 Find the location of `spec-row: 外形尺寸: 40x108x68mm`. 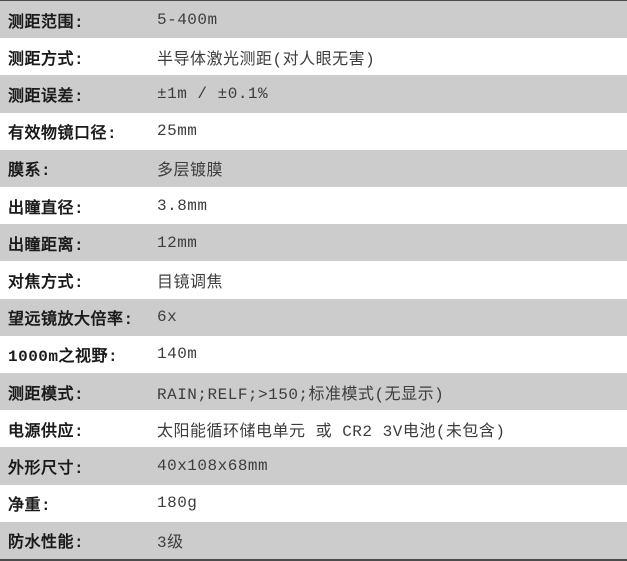

spec-row: 外形尺寸: 40x108x68mm is located at coordinates (313, 466).